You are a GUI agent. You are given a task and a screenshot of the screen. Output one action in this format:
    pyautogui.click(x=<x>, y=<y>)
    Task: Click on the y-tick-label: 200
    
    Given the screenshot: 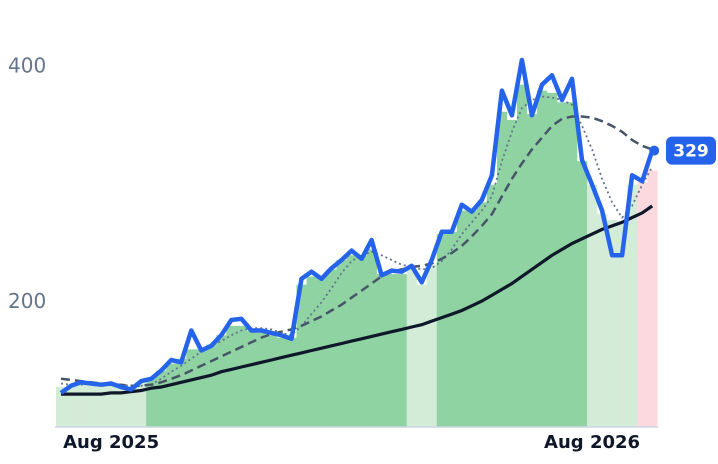 What is the action you would take?
    pyautogui.click(x=27, y=301)
    